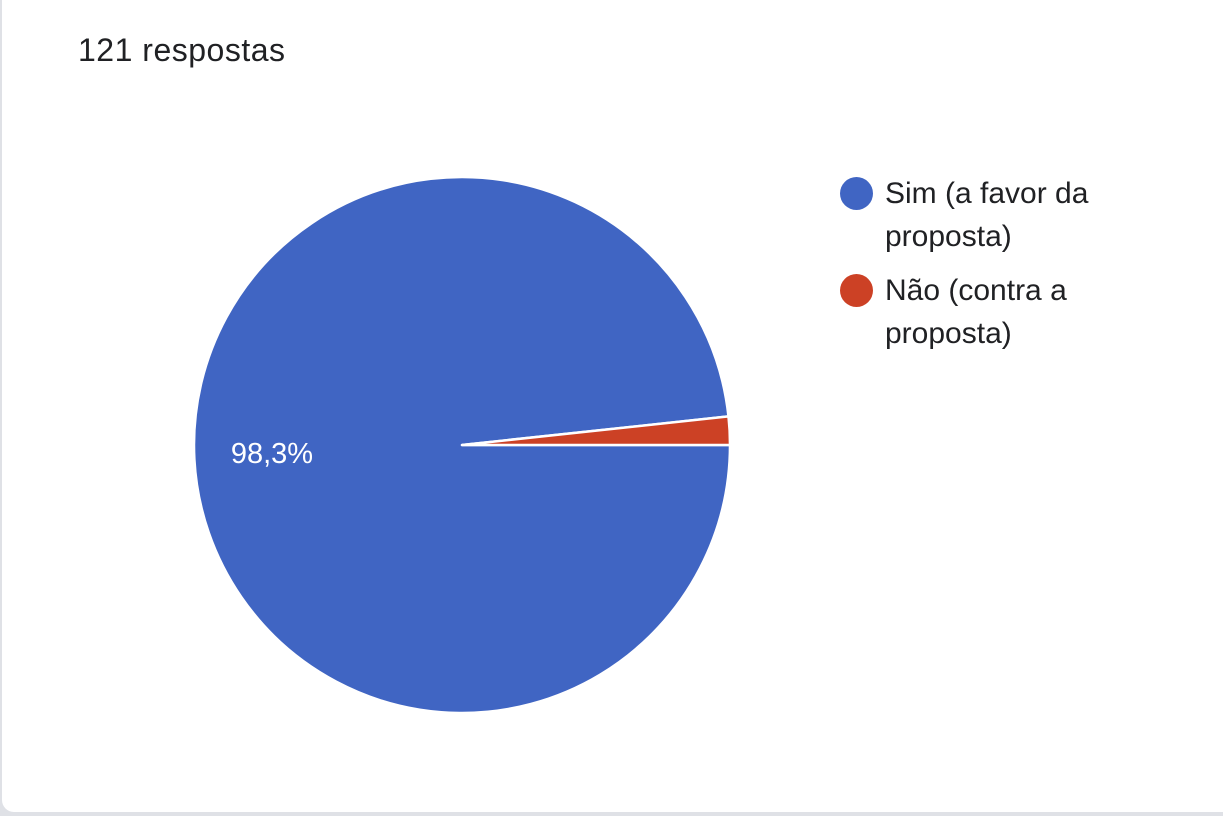  I want to click on value-label: 98,3%, so click(272, 454).